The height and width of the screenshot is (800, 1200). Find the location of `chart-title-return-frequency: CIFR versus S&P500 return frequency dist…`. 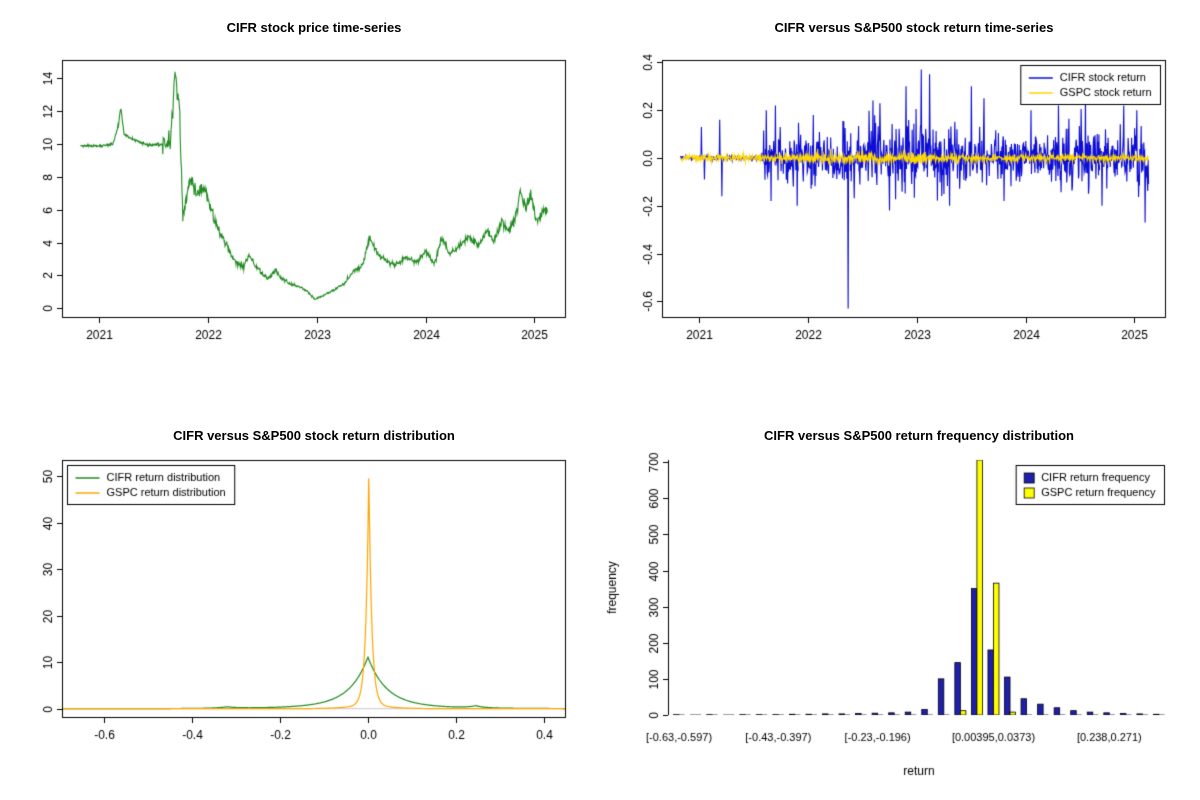

chart-title-return-frequency: CIFR versus S&P500 return frequency dist… is located at coordinates (919, 435).